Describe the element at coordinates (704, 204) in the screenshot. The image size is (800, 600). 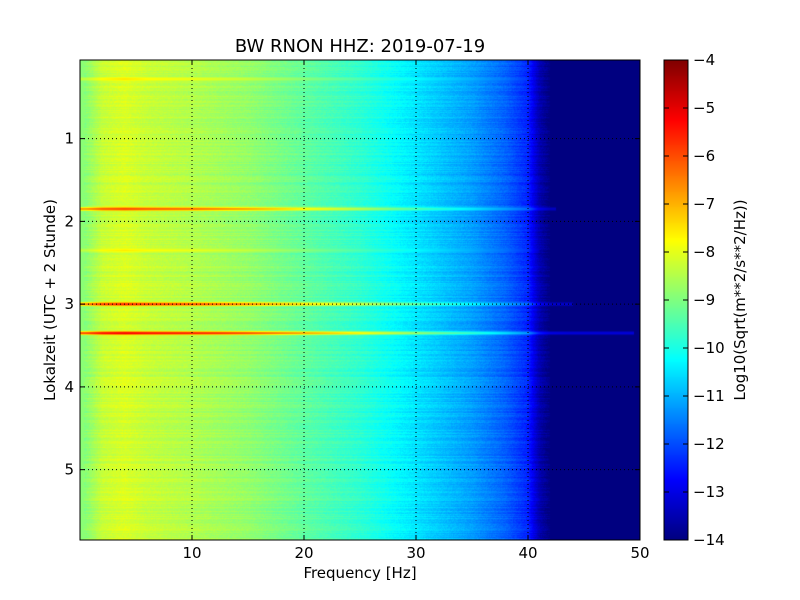
I see `colorbar-tick-label: −7` at that location.